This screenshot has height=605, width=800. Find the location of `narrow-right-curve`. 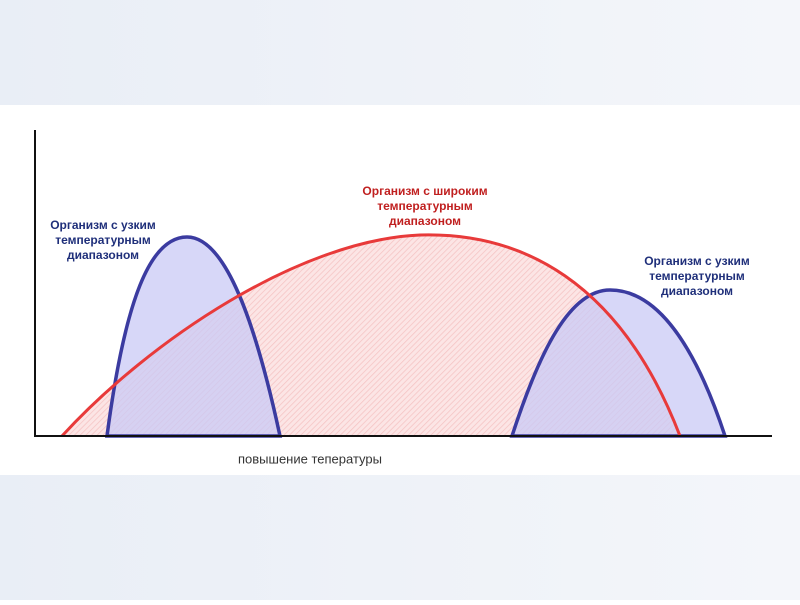

narrow-right-curve is located at coordinates (618, 363).